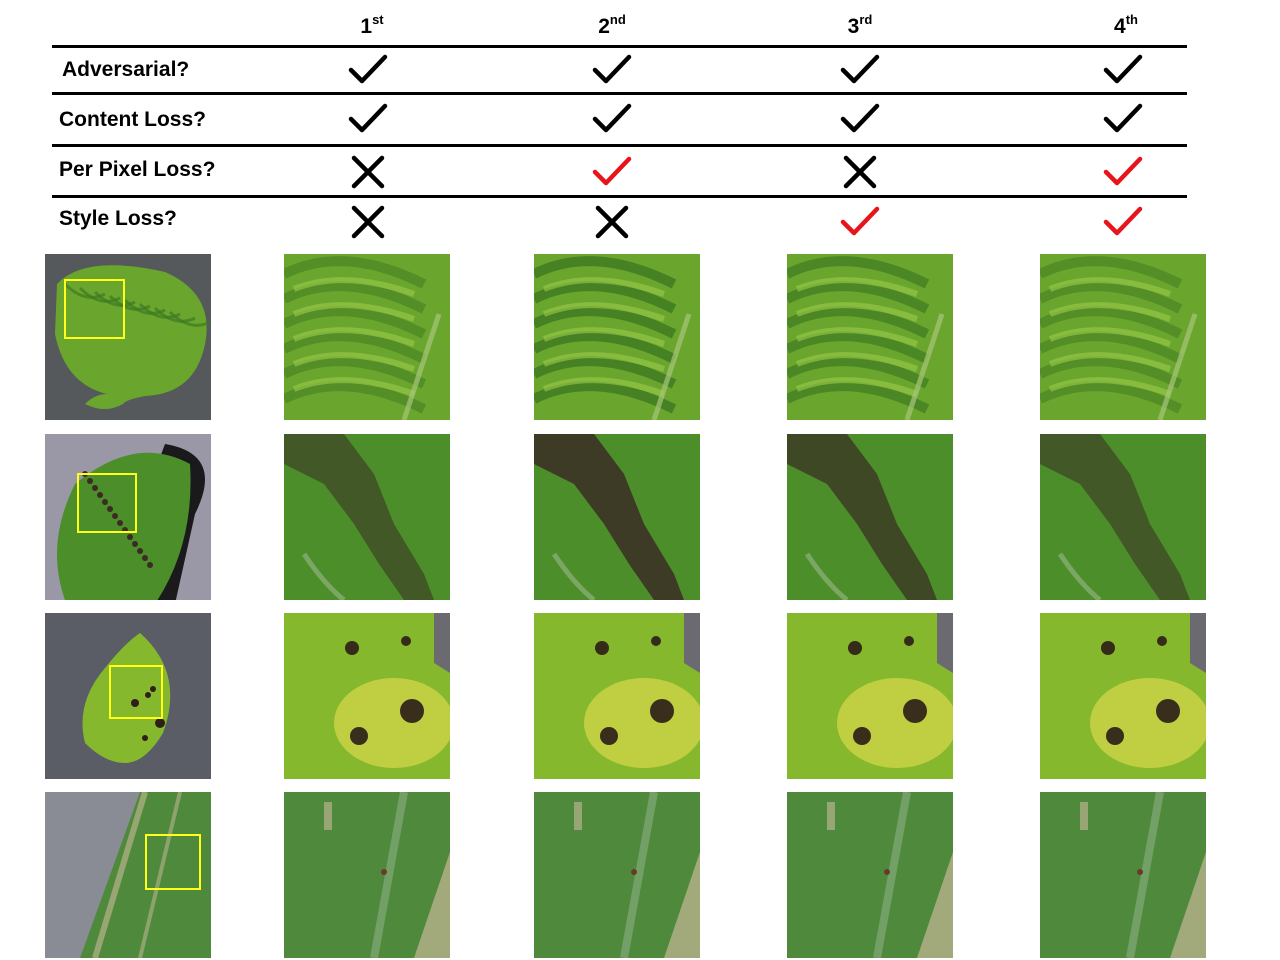 Image resolution: width=1280 pixels, height=960 pixels. I want to click on corn-leaf-overview-image, so click(128, 875).